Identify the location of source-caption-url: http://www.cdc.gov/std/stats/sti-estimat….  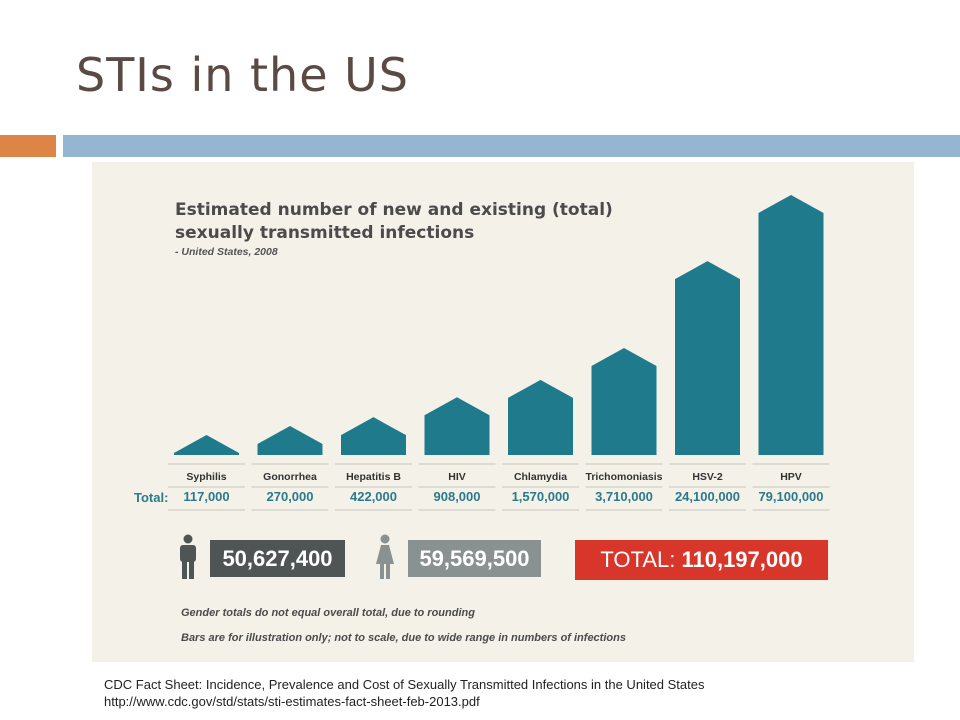
(292, 701).